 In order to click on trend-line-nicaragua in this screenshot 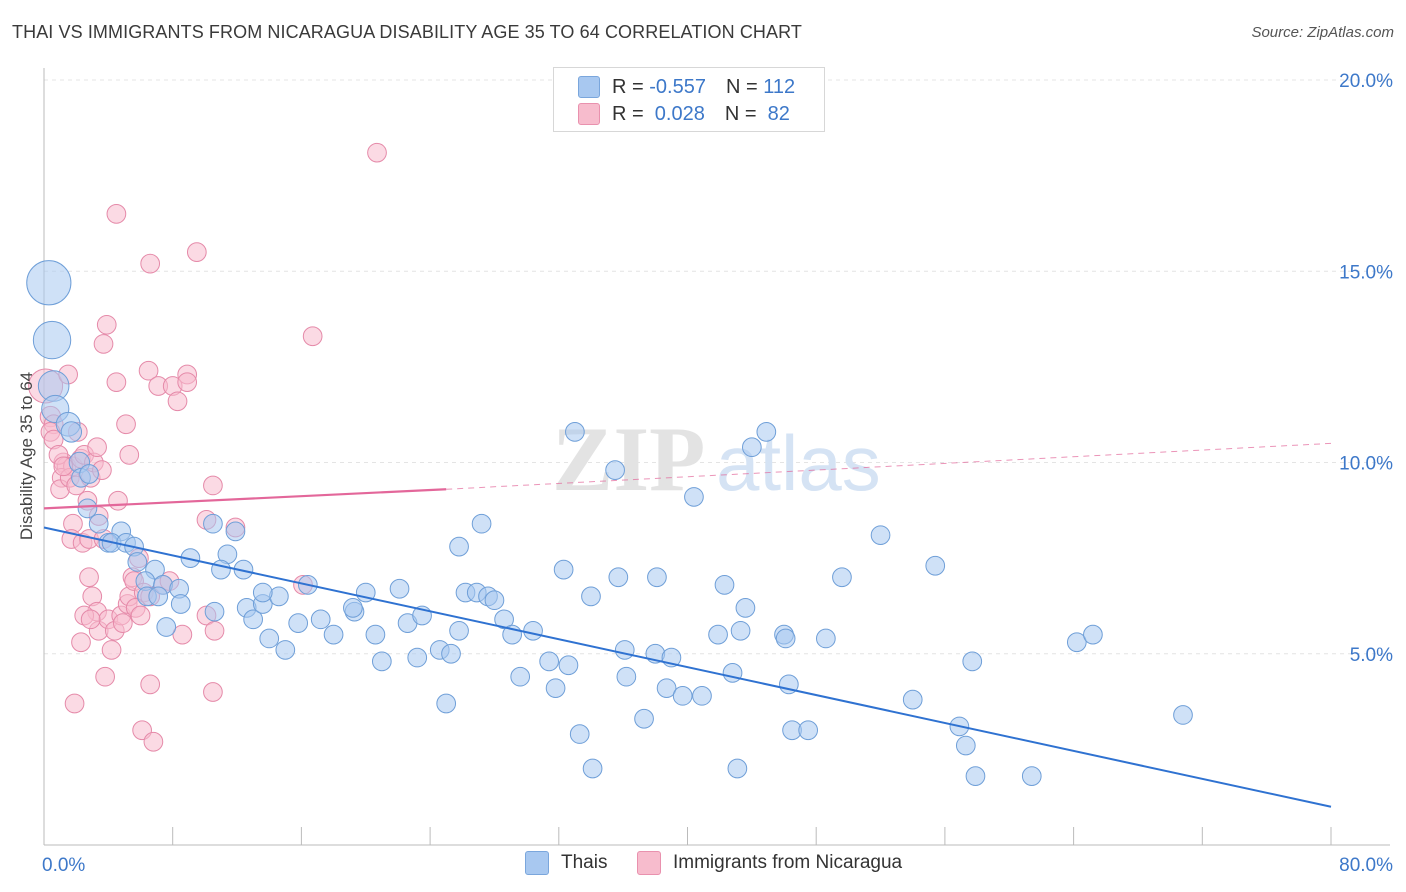, I will do `click(245, 499)`.